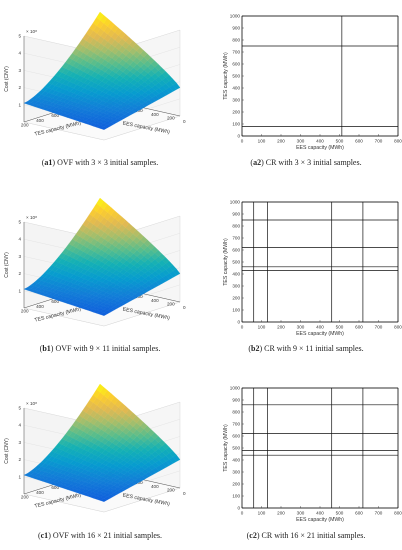 The width and height of the screenshot is (402, 550). I want to click on x-tick-label: 500, so click(340, 513).